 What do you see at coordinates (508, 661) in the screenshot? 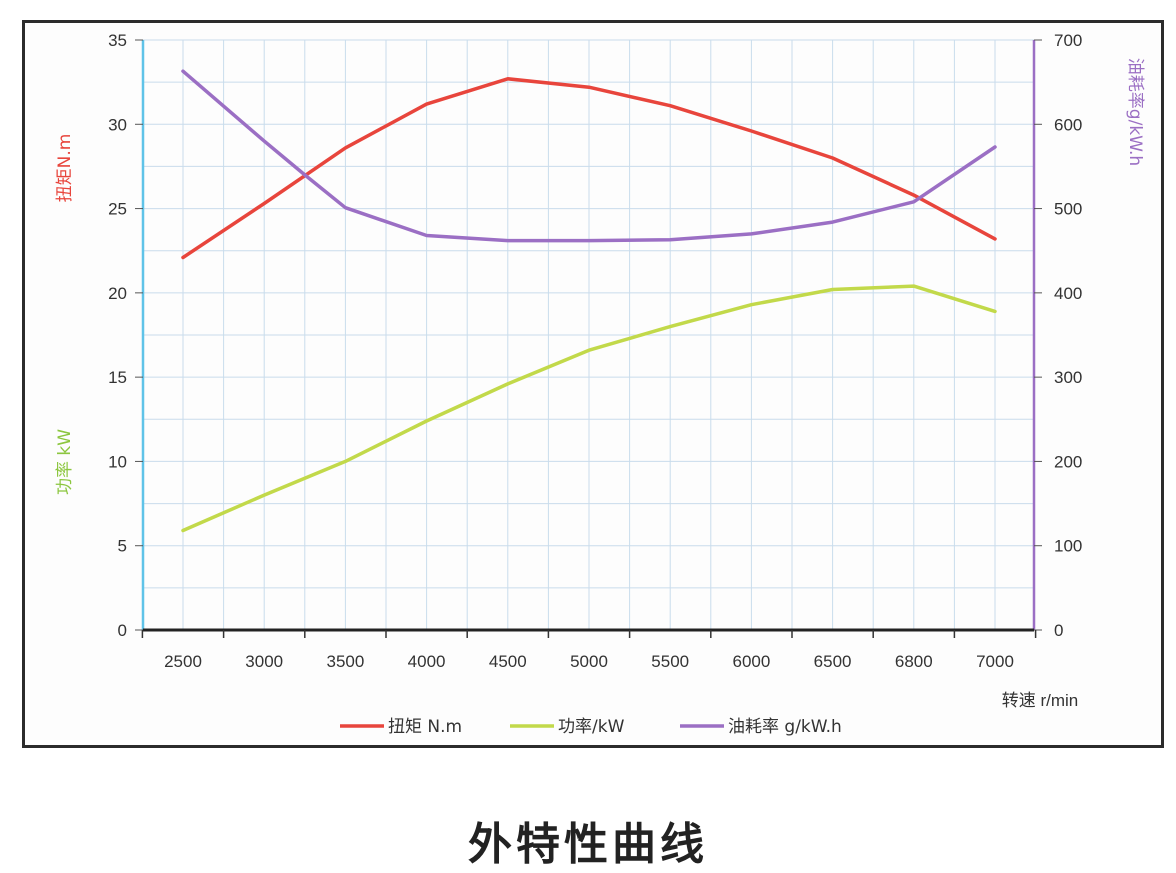
I see `x-tick-label: 4500` at bounding box center [508, 661].